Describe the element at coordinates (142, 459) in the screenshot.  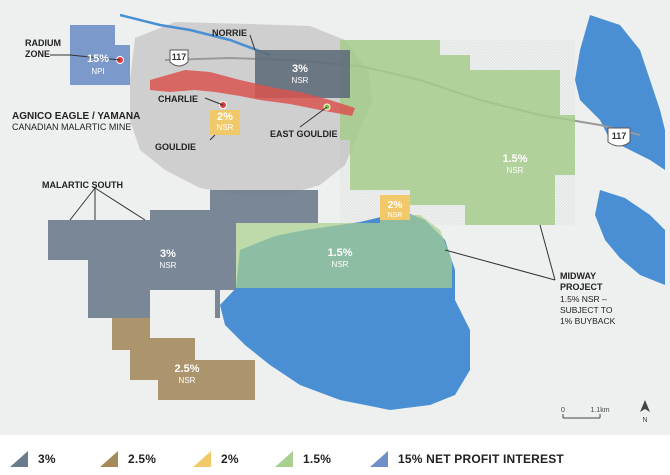
I see `legend-label-2-5pct: 2.5%` at that location.